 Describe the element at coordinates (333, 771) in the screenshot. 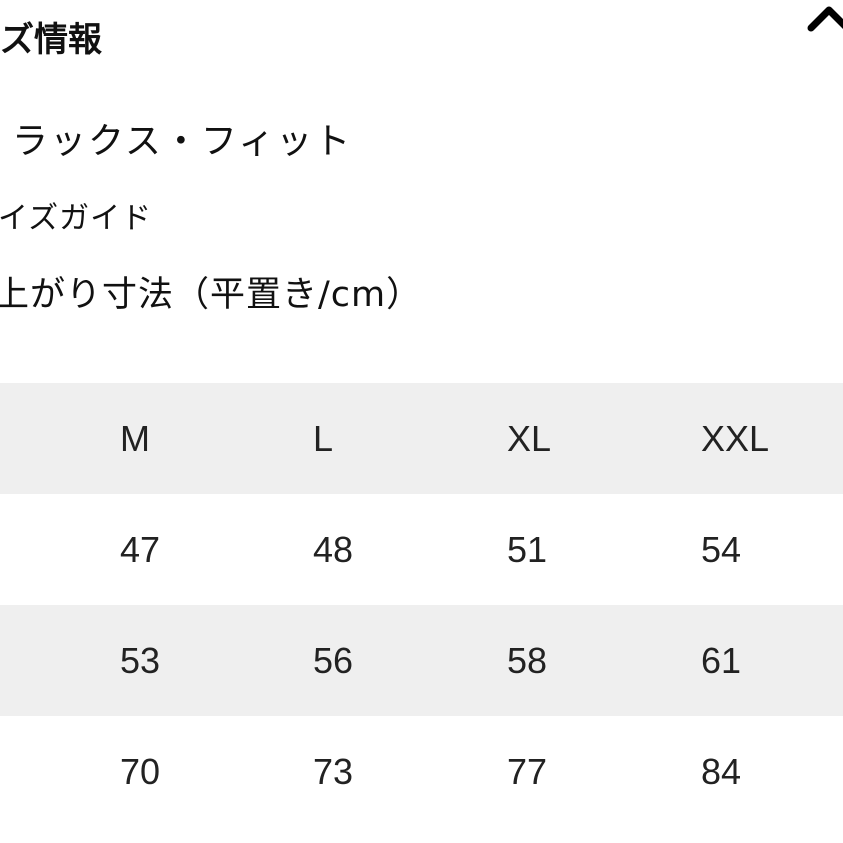

I see `table-cell: 73` at that location.